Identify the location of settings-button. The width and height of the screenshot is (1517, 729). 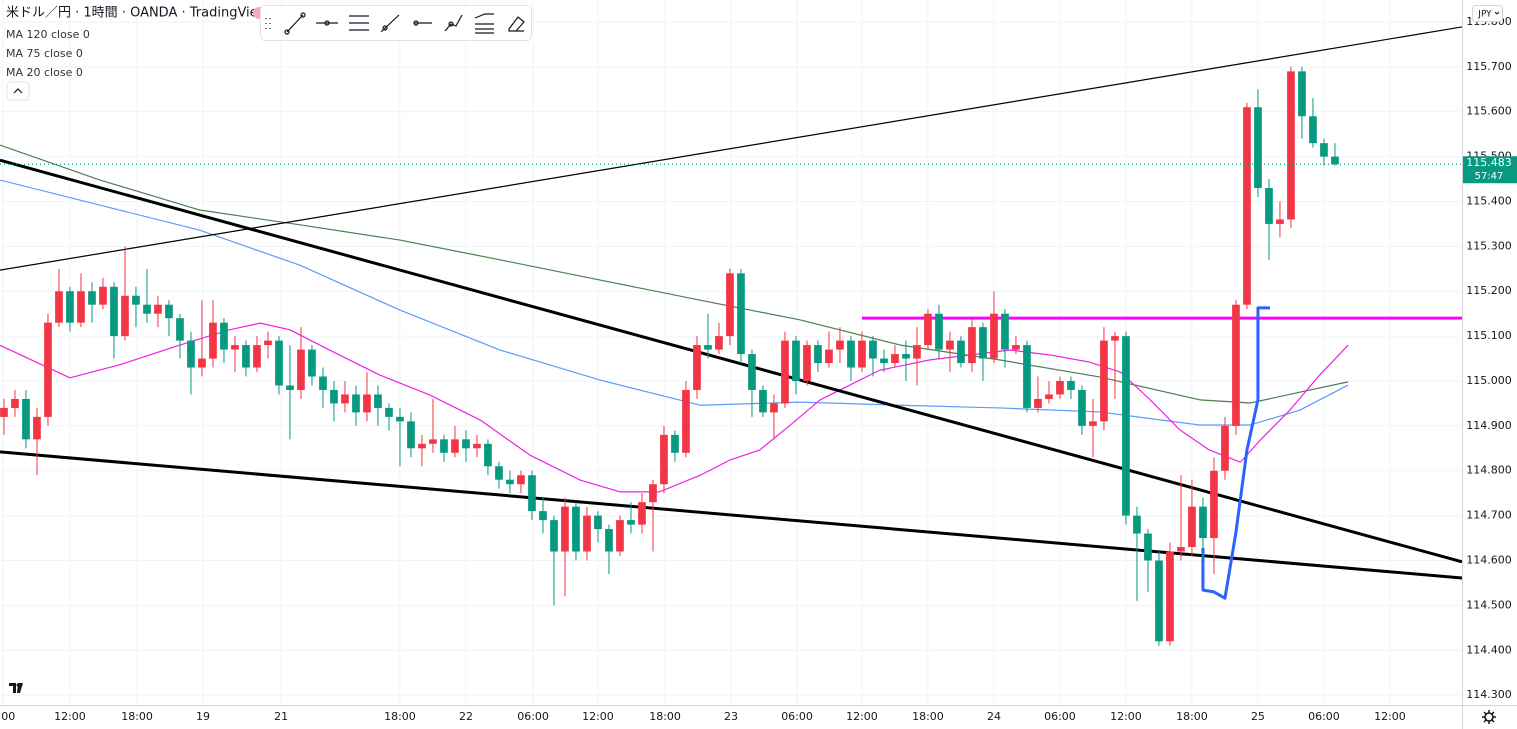
(1489, 717).